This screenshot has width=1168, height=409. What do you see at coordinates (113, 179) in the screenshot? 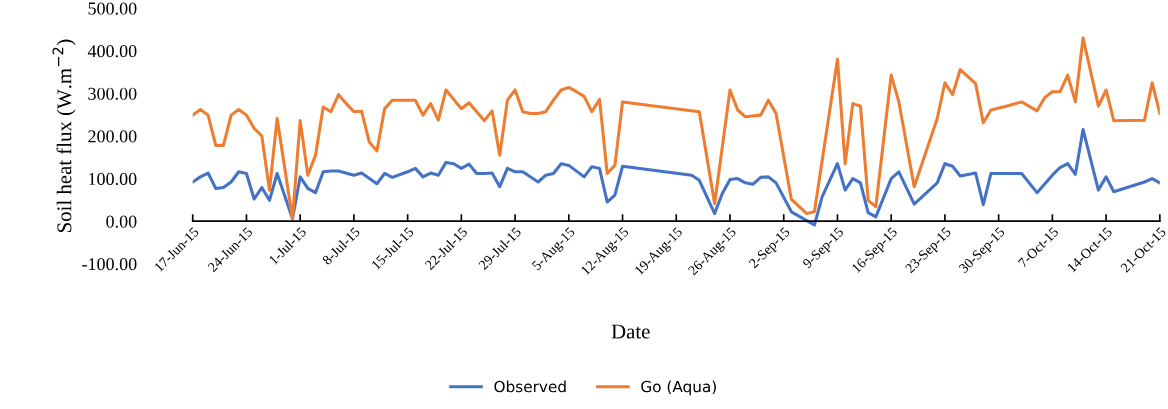
I see `y-tick-label: 100.00` at bounding box center [113, 179].